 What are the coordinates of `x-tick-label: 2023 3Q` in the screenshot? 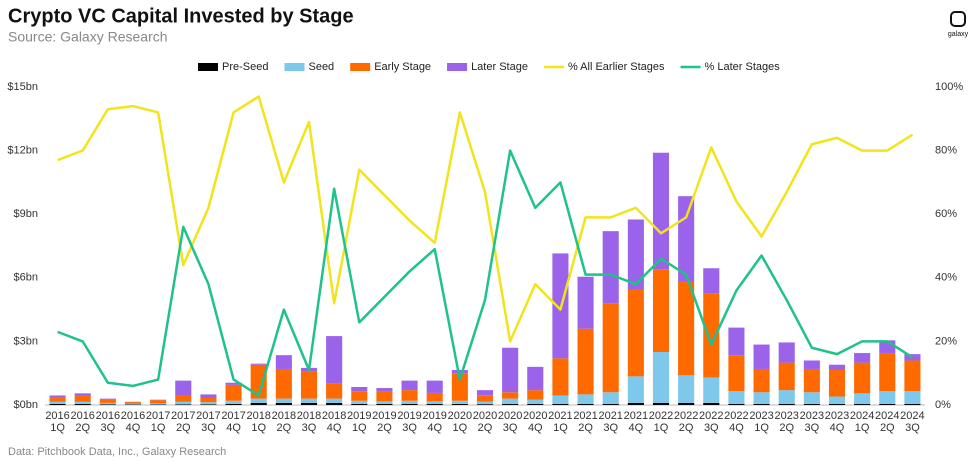 It's located at (812, 422).